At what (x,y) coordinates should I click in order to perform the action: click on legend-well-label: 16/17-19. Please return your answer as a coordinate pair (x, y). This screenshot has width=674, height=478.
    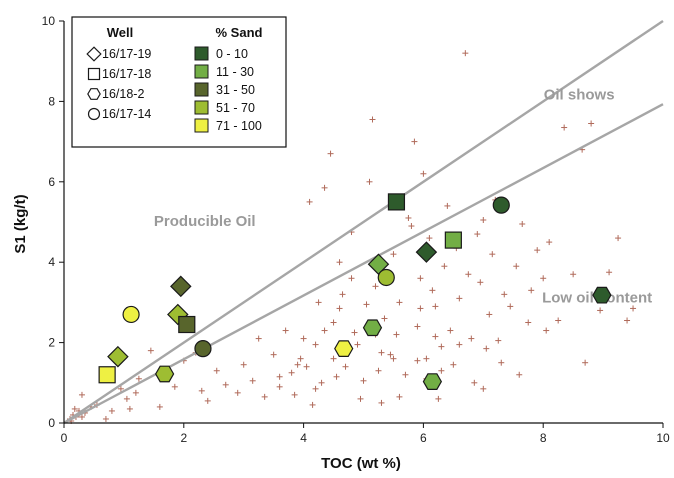
    Looking at the image, I should click on (126, 54).